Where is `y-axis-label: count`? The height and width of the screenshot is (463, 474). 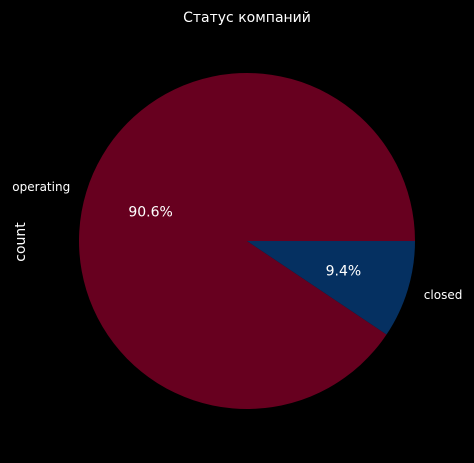 y-axis-label: count is located at coordinates (21, 242).